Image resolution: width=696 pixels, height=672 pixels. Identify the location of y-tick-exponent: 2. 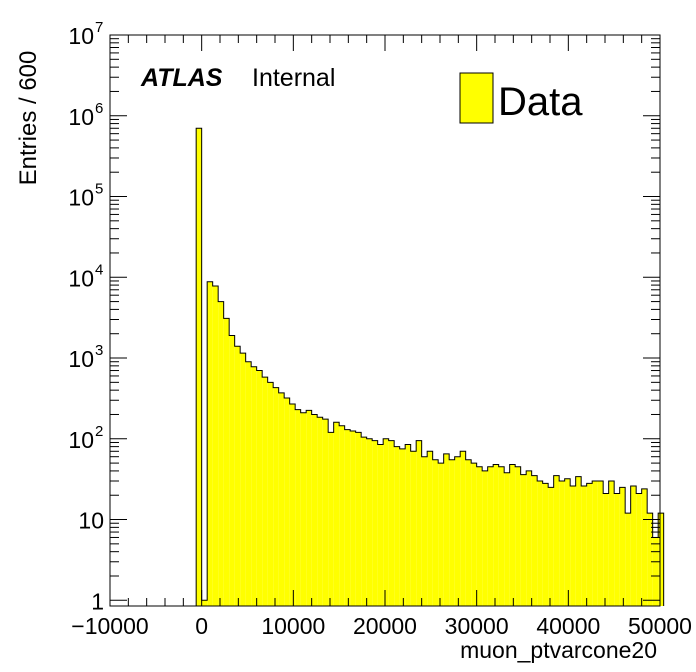
(99, 431).